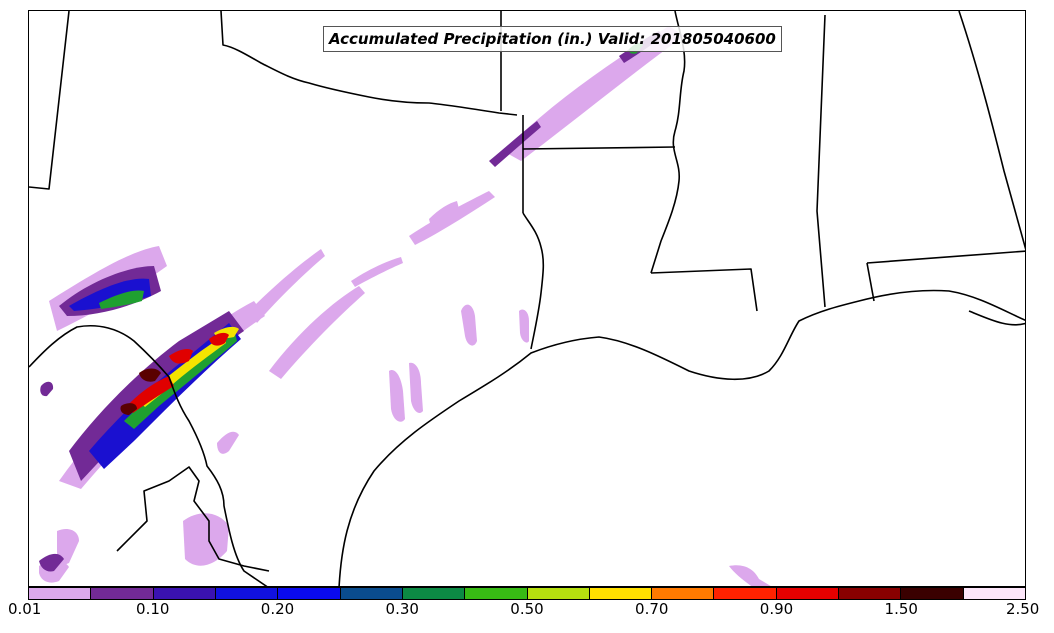 Image resolution: width=1054 pixels, height=633 pixels. I want to click on precip-red, so click(178, 372).